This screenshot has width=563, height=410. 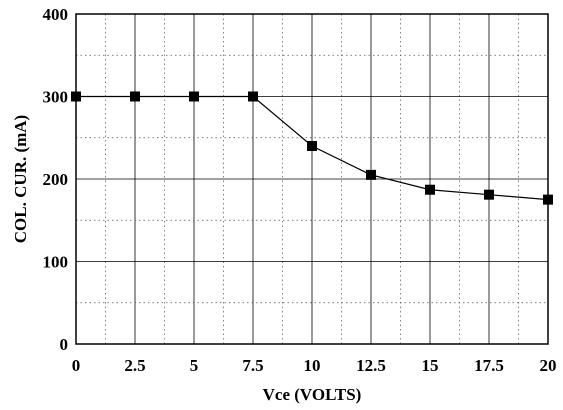 I want to click on y-tick-label: 200, so click(x=56, y=179).